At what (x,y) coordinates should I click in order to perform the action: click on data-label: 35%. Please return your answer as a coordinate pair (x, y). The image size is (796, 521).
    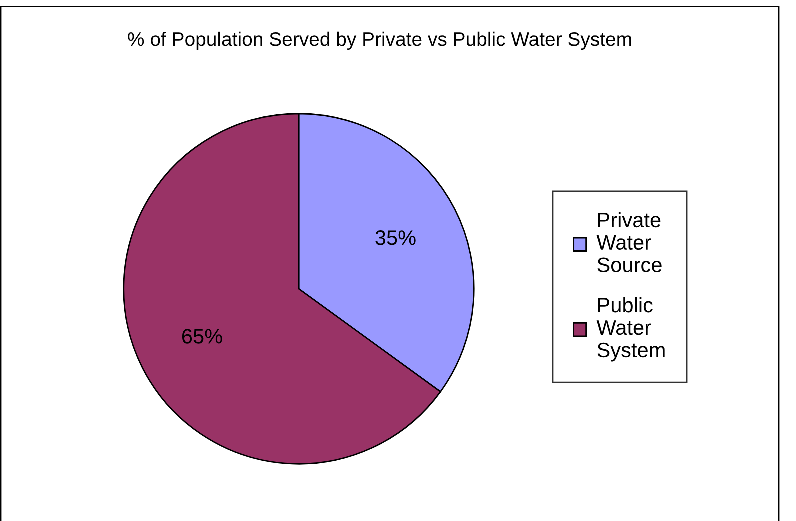
    Looking at the image, I should click on (396, 238).